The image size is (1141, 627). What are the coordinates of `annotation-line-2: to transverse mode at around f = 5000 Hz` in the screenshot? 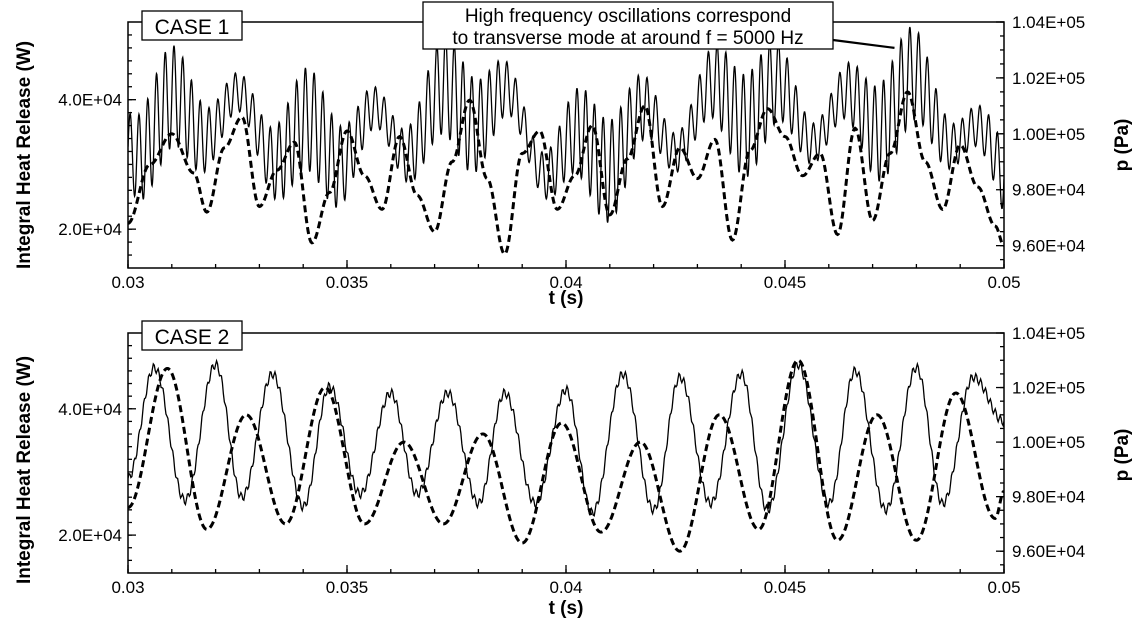 It's located at (627, 38).